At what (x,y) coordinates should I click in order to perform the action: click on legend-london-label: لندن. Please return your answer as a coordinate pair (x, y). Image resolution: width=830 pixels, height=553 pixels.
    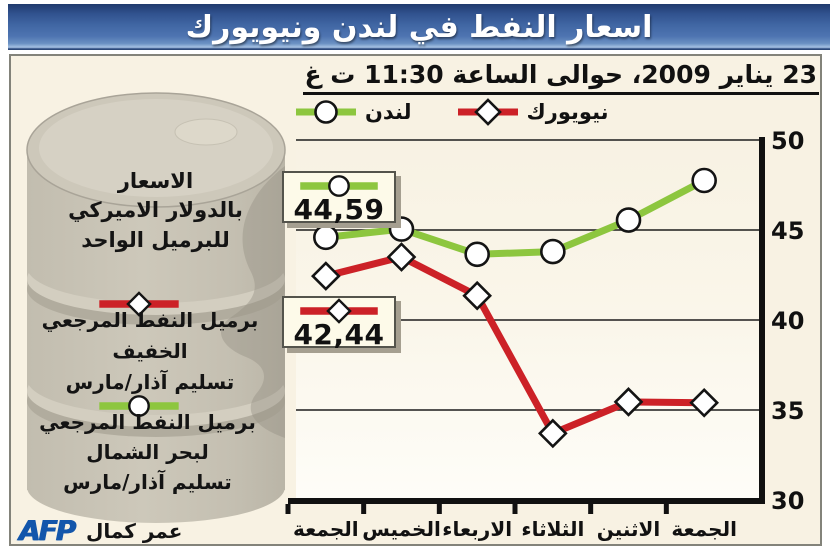
    Looking at the image, I should click on (388, 112).